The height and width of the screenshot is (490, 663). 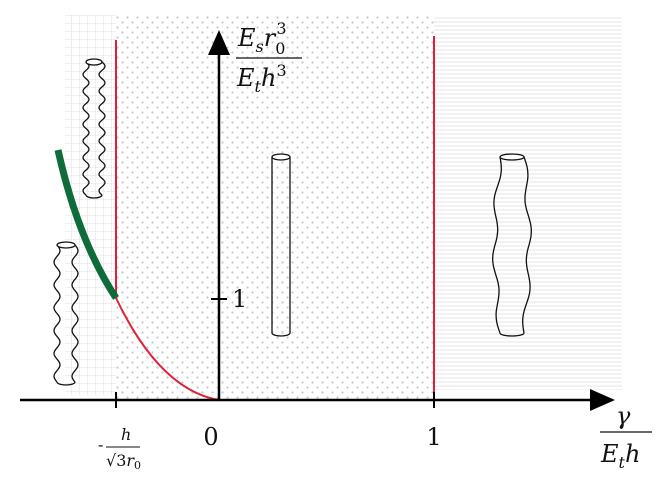 I want to click on t: s, so click(x=260, y=46).